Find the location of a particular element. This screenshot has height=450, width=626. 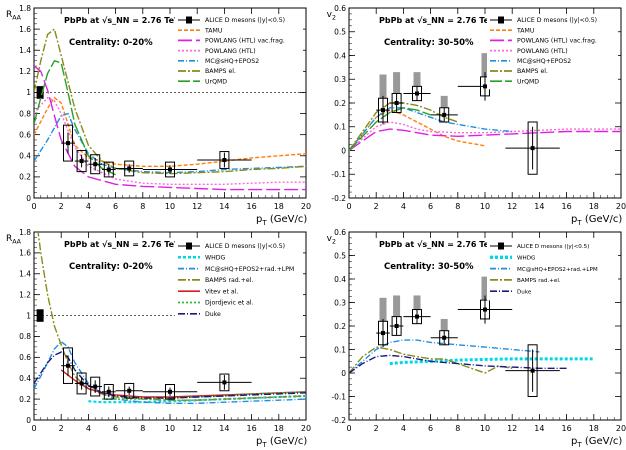

legend-label: BAMPS rad.+el. is located at coordinates (229, 280).